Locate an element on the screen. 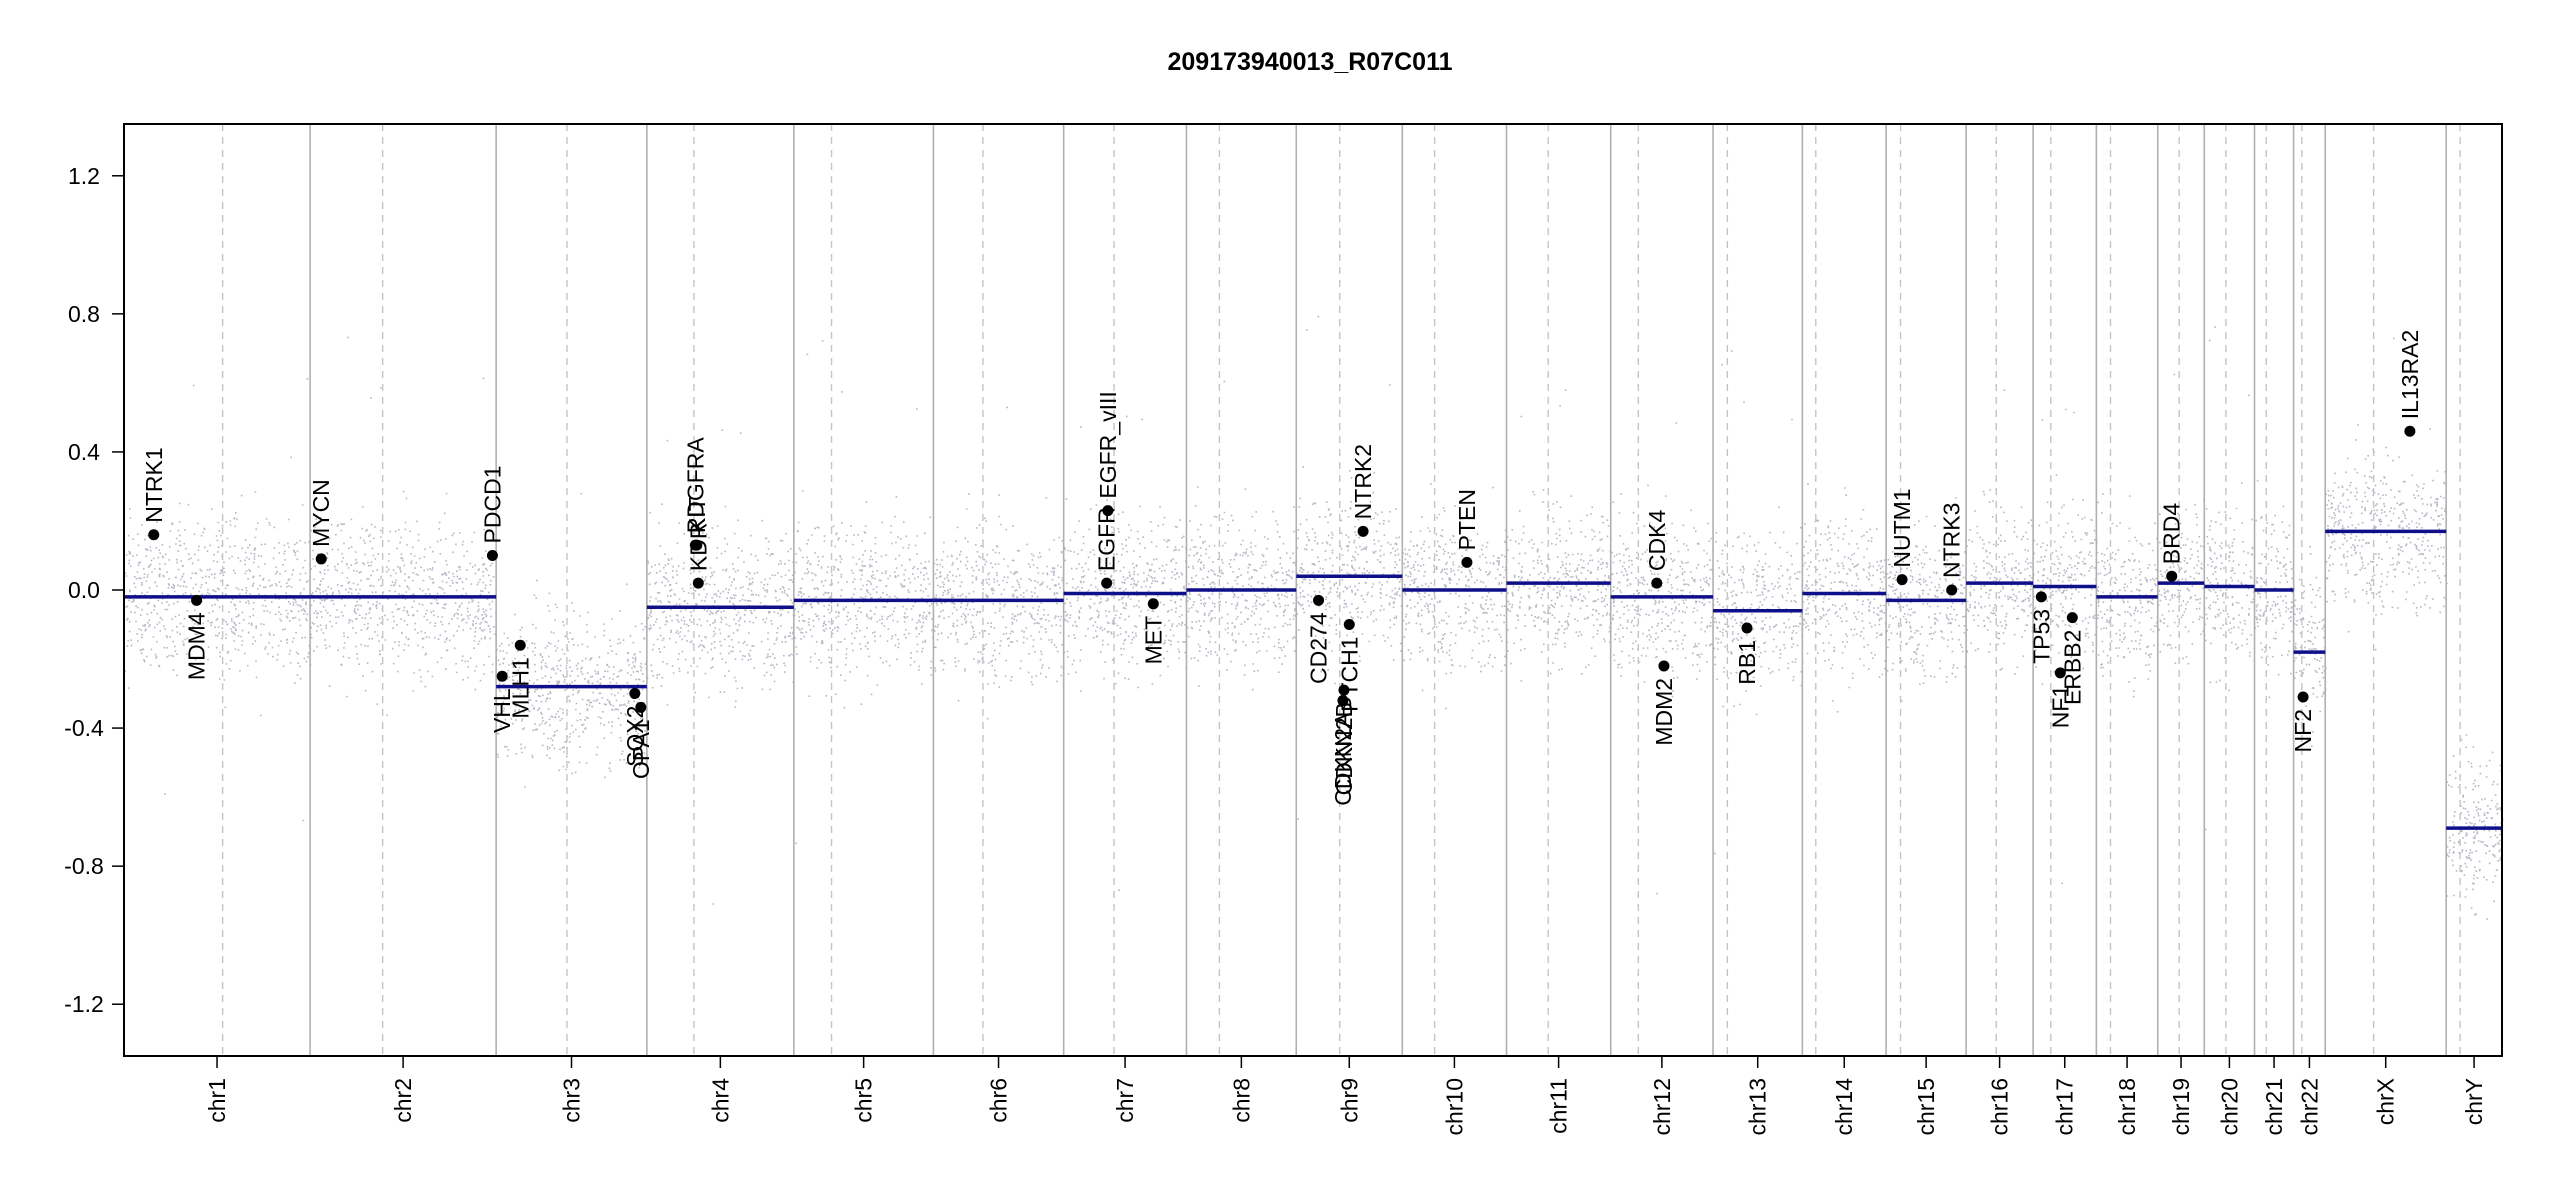 This screenshot has height=1200, width=2550. gene-marker-rb1 is located at coordinates (1747, 628).